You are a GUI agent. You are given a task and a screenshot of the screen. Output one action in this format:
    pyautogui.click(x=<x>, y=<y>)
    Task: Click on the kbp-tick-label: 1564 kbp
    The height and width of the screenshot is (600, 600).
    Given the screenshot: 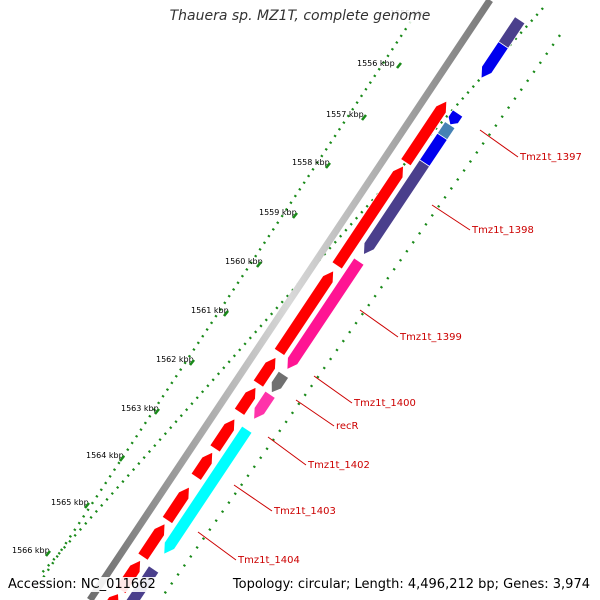 What is the action you would take?
    pyautogui.click(x=105, y=455)
    